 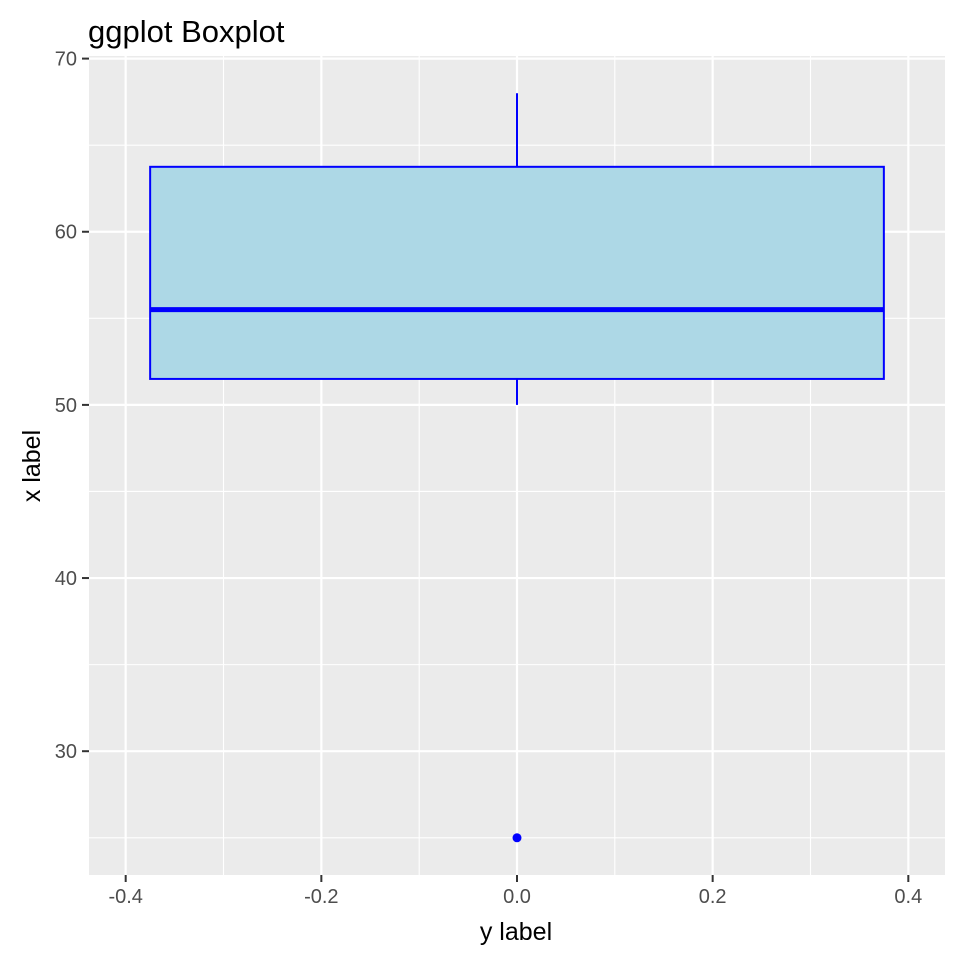 What do you see at coordinates (713, 897) in the screenshot?
I see `x-tick-label: 0.2` at bounding box center [713, 897].